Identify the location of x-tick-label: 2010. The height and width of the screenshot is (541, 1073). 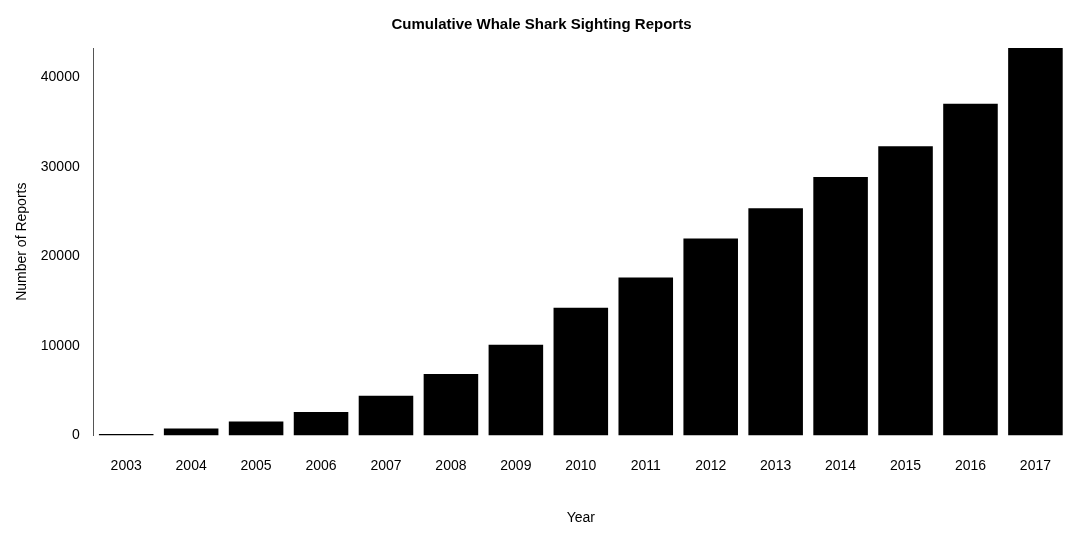
(581, 464).